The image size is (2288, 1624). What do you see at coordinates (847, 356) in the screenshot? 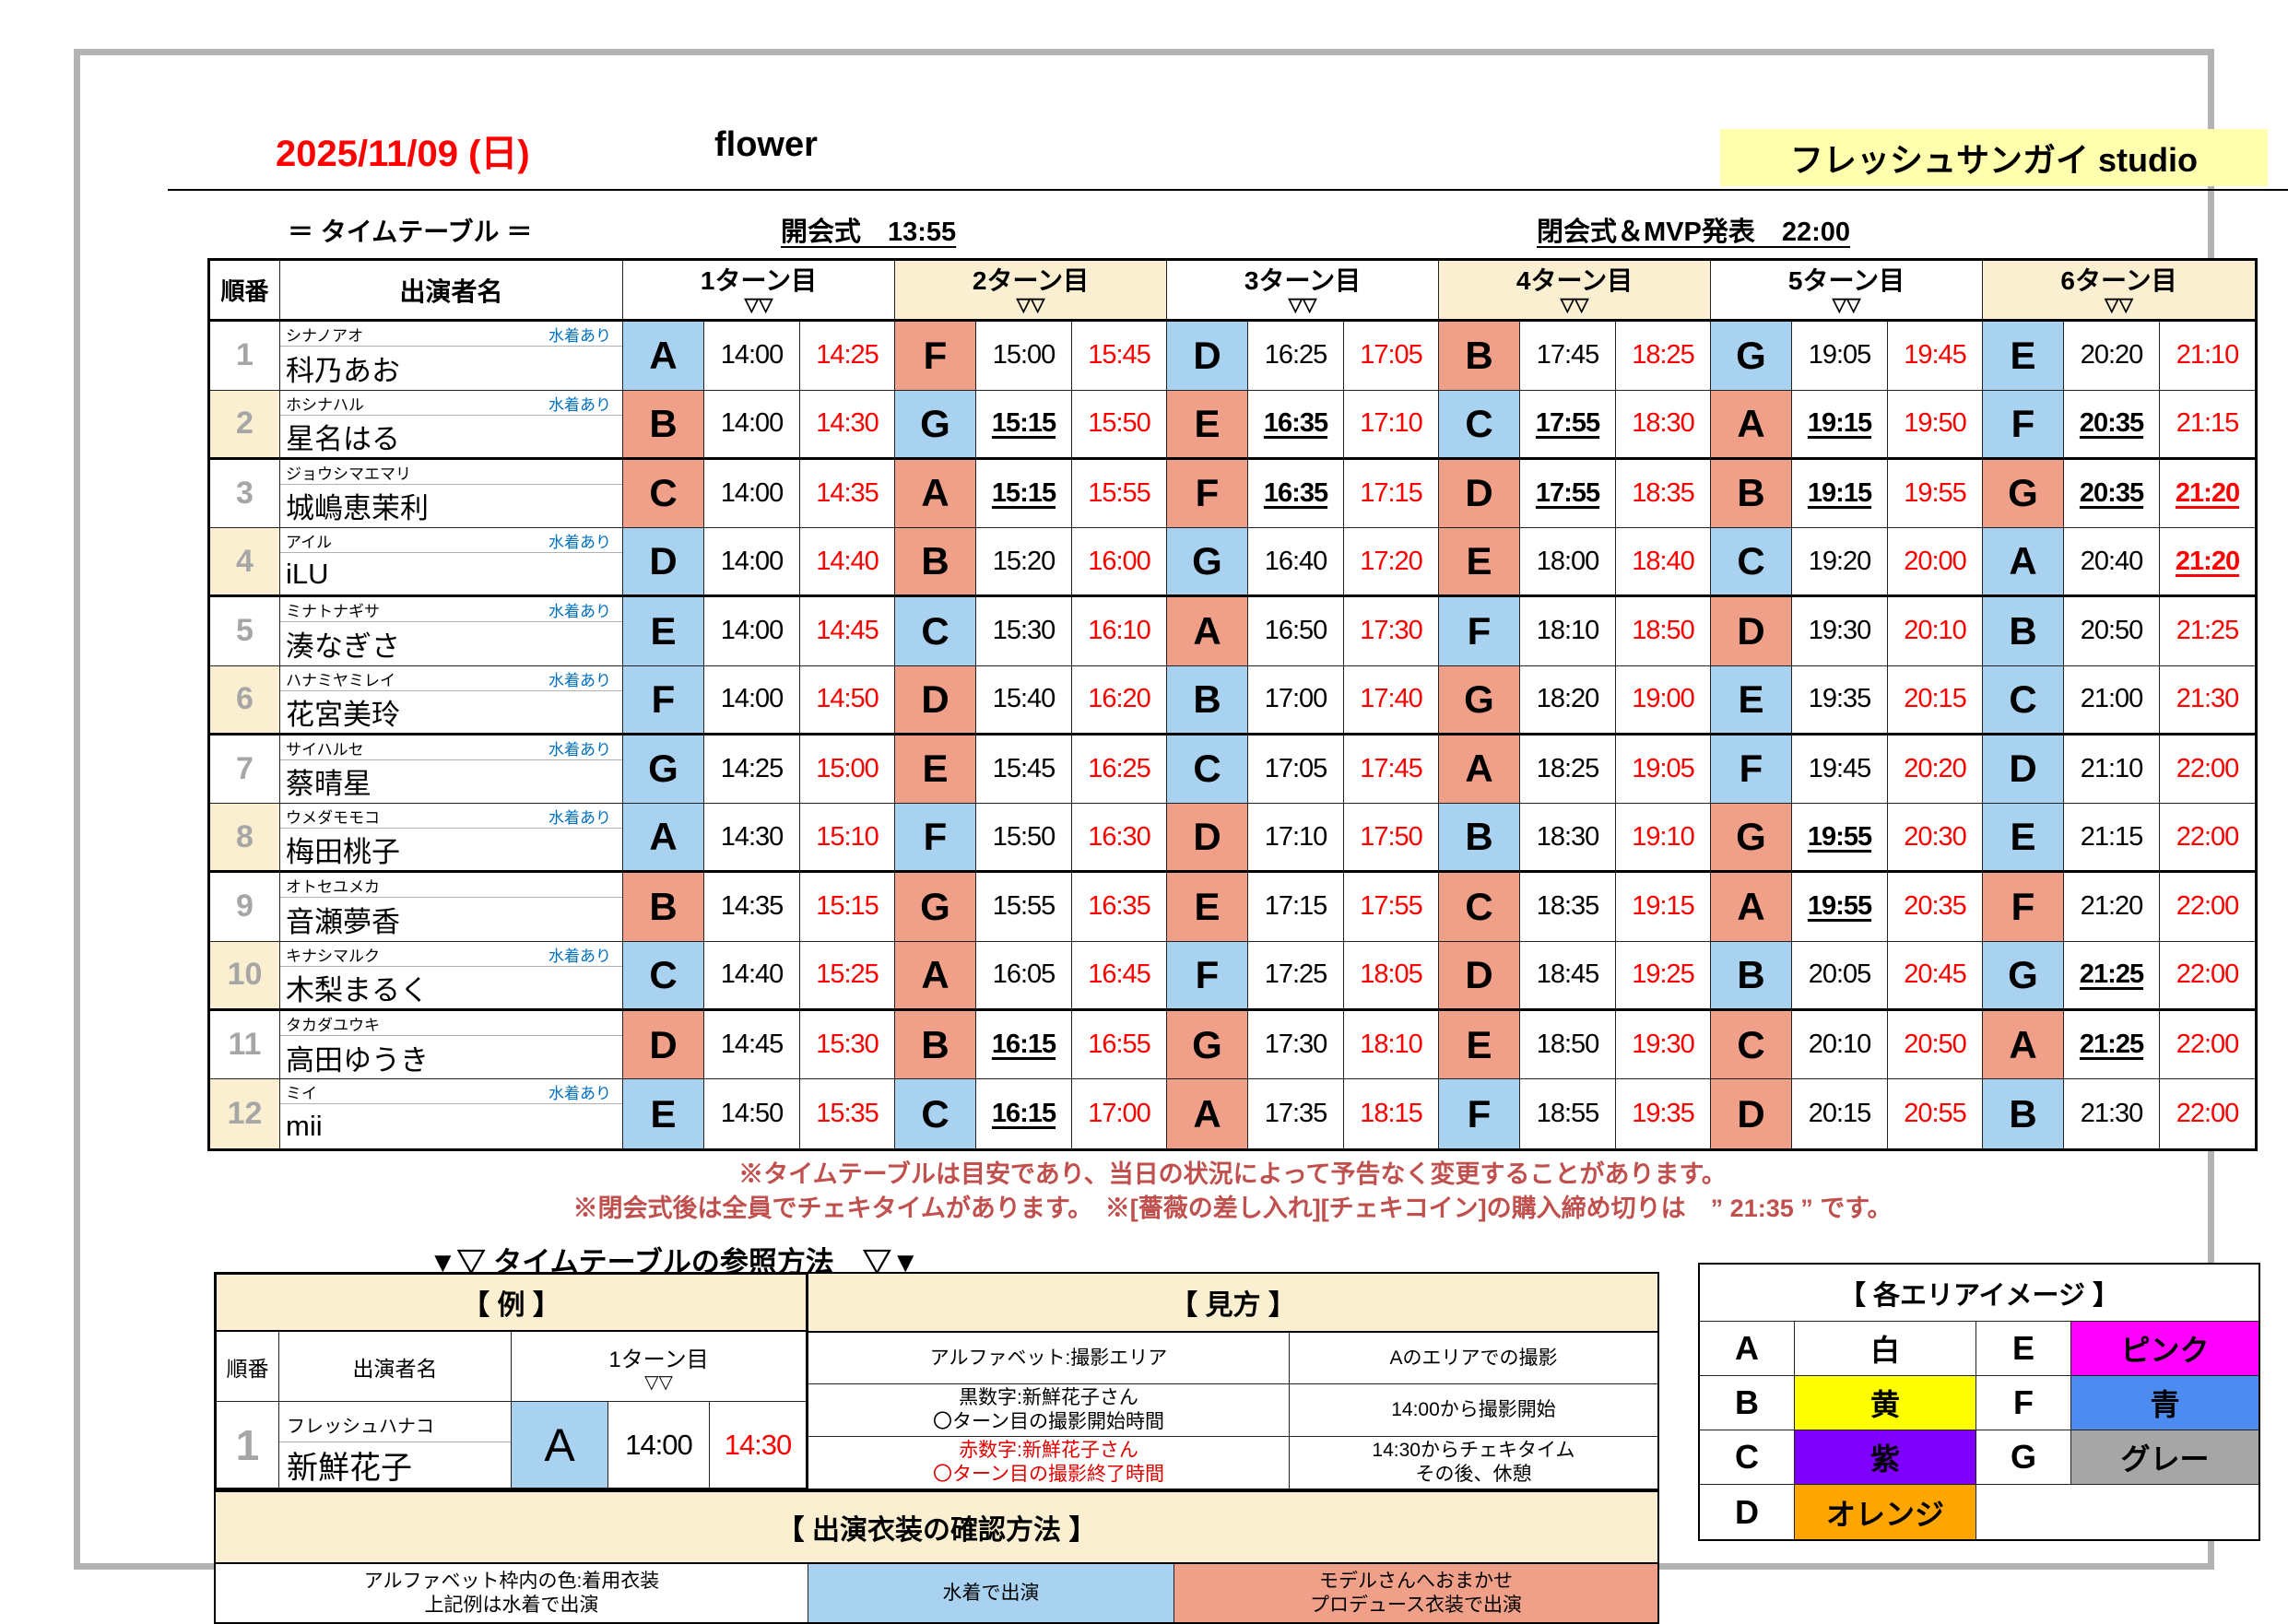
I see `end-time: 14:25` at bounding box center [847, 356].